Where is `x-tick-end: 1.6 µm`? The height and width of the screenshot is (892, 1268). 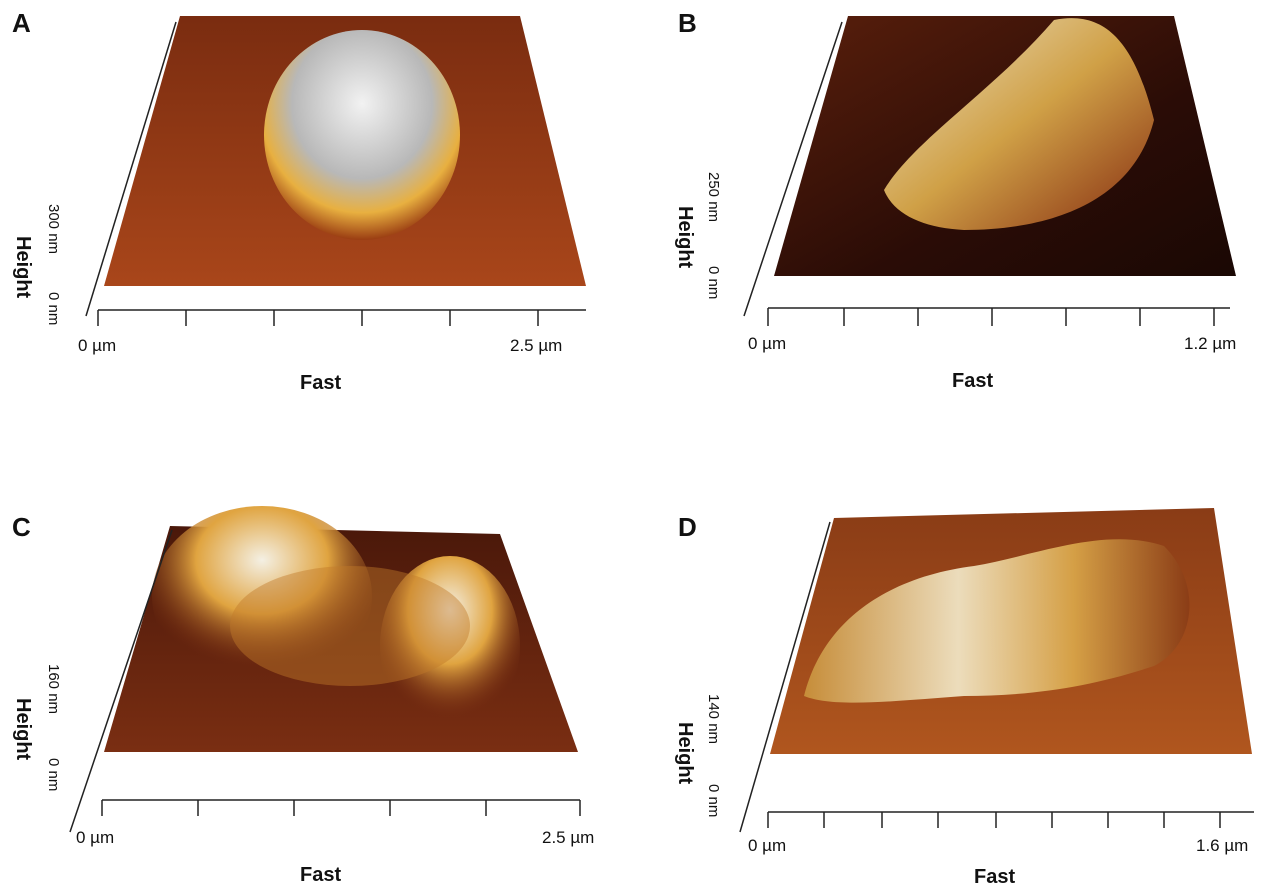 x-tick-end: 1.6 µm is located at coordinates (1222, 845).